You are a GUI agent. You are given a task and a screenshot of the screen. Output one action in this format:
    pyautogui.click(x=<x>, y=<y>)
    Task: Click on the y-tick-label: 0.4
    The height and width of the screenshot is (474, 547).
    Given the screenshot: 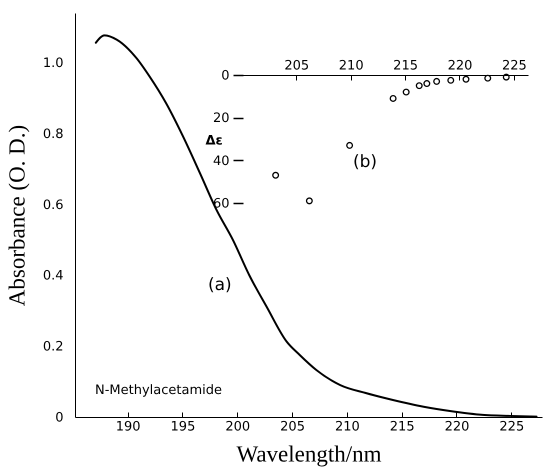 What is the action you would take?
    pyautogui.click(x=53, y=276)
    